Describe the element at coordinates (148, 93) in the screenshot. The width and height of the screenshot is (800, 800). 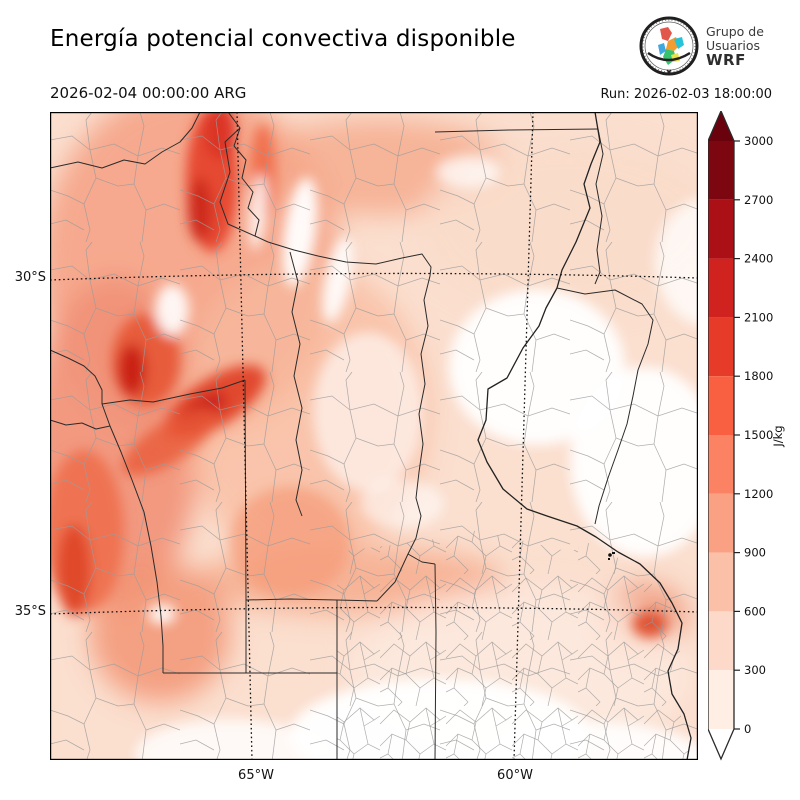
I see `valid-time-label: 2026-02-04 00:00:00 ARG` at that location.